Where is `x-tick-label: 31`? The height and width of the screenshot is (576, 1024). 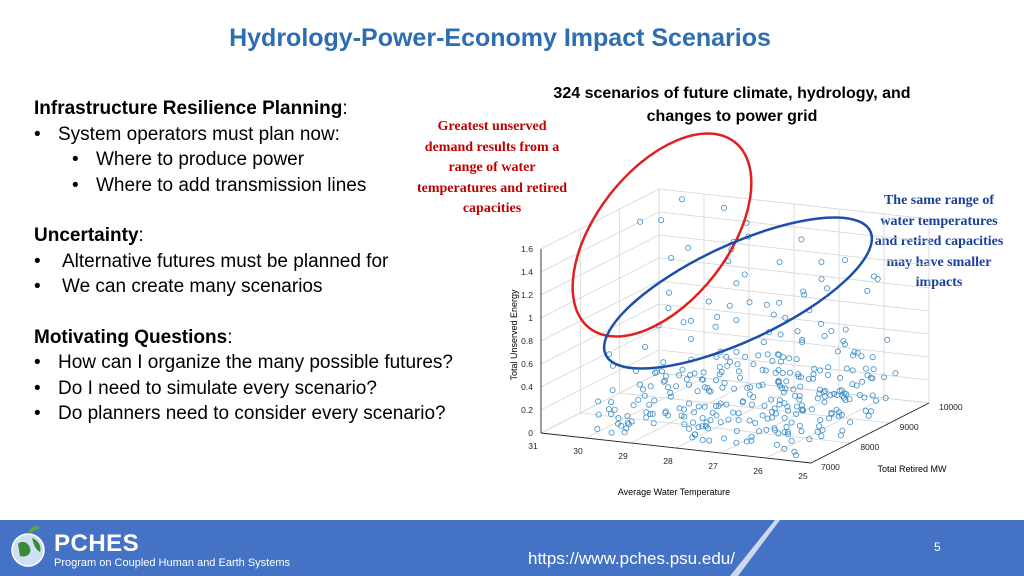 x-tick-label: 31 is located at coordinates (533, 446).